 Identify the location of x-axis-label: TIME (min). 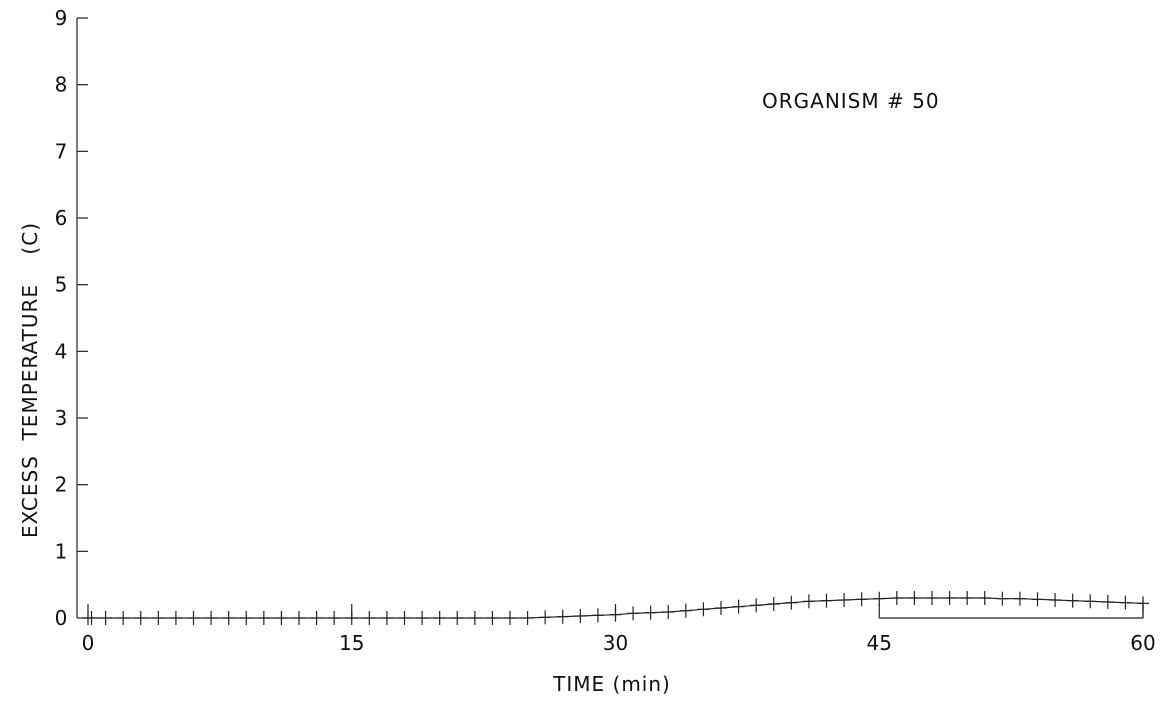
(611, 684).